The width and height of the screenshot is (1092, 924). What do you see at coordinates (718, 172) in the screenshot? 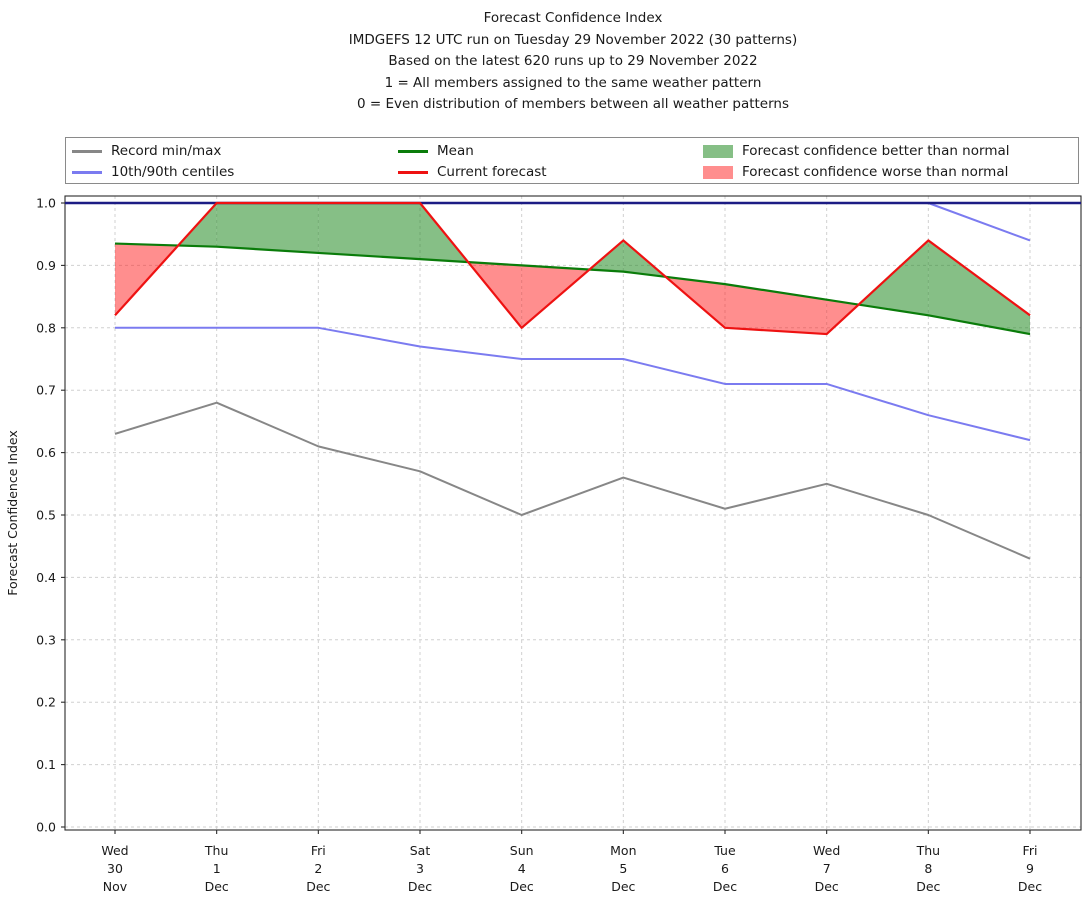
I see `worse-fill-swatch` at bounding box center [718, 172].